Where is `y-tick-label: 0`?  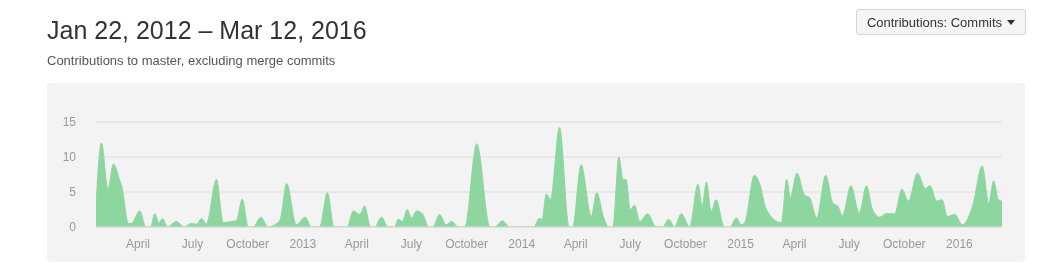 y-tick-label: 0 is located at coordinates (73, 227).